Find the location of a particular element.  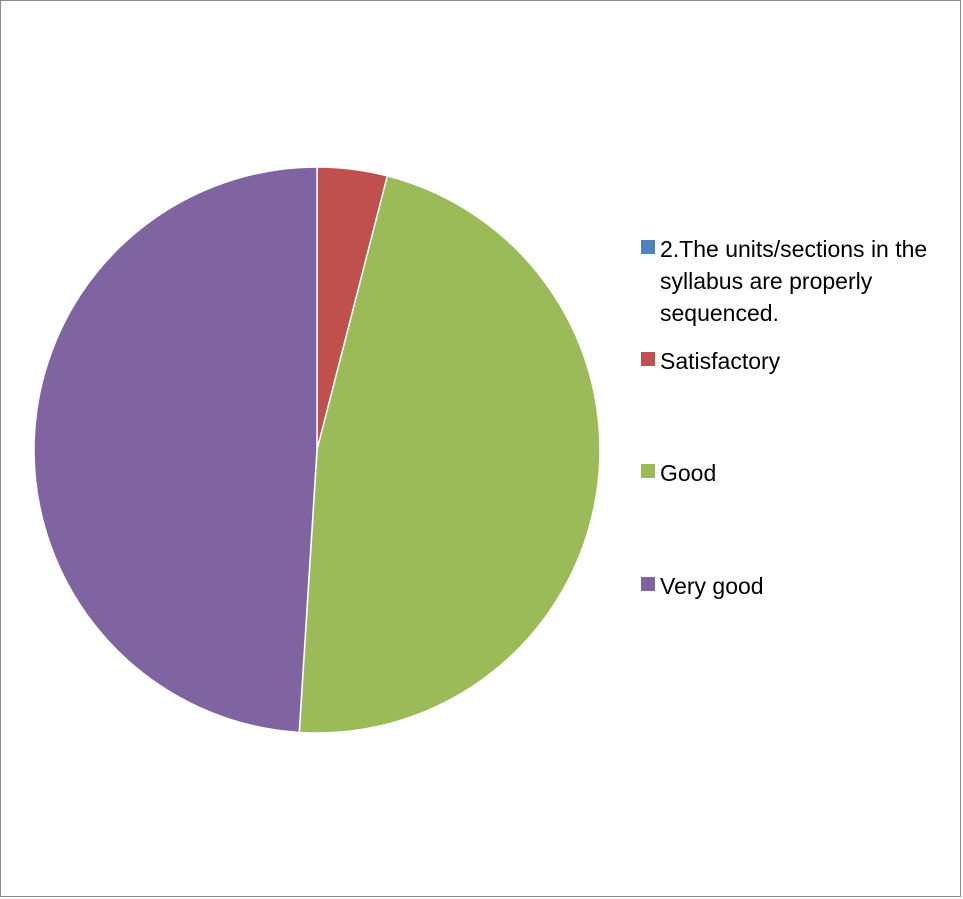

legend-item-3: Good is located at coordinates (678, 473).